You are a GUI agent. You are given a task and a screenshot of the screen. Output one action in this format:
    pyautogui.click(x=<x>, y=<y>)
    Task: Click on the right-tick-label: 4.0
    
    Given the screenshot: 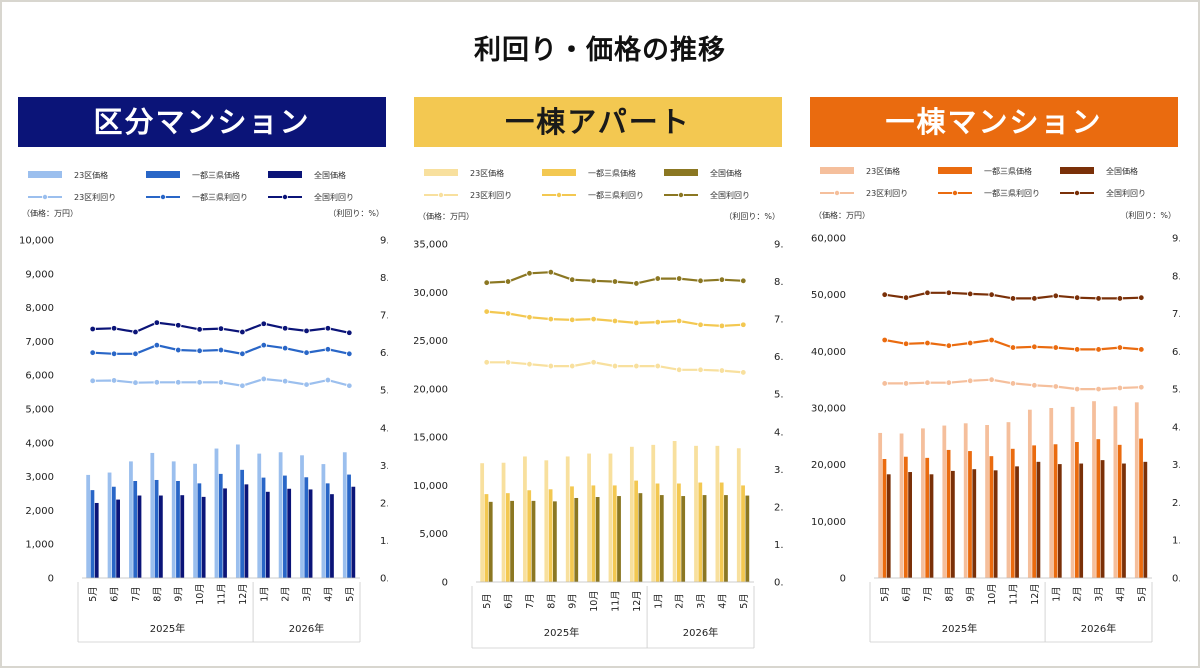 What is the action you would take?
    pyautogui.click(x=779, y=432)
    